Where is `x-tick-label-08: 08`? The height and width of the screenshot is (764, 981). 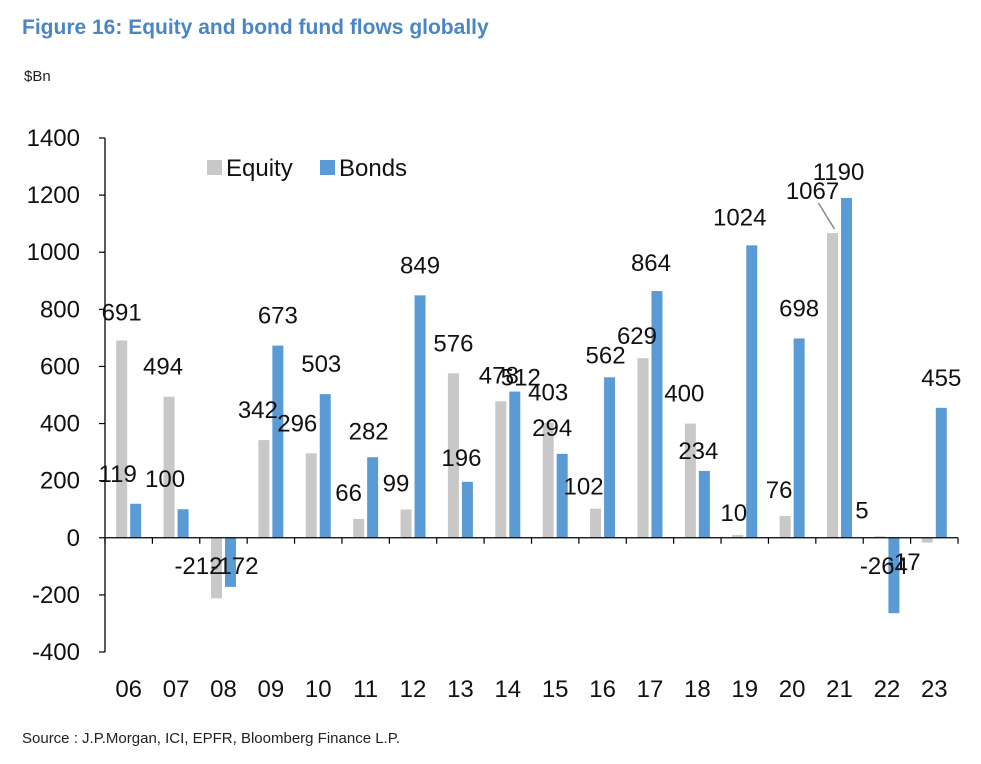
x-tick-label-08: 08 is located at coordinates (223, 689).